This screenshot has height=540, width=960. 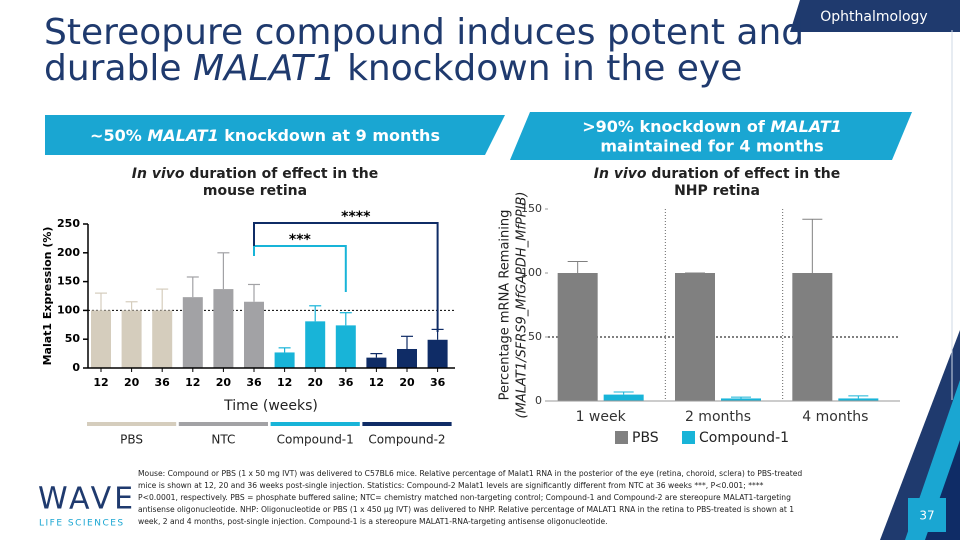 I want to click on text-span: ~50%, so click(x=118, y=135).